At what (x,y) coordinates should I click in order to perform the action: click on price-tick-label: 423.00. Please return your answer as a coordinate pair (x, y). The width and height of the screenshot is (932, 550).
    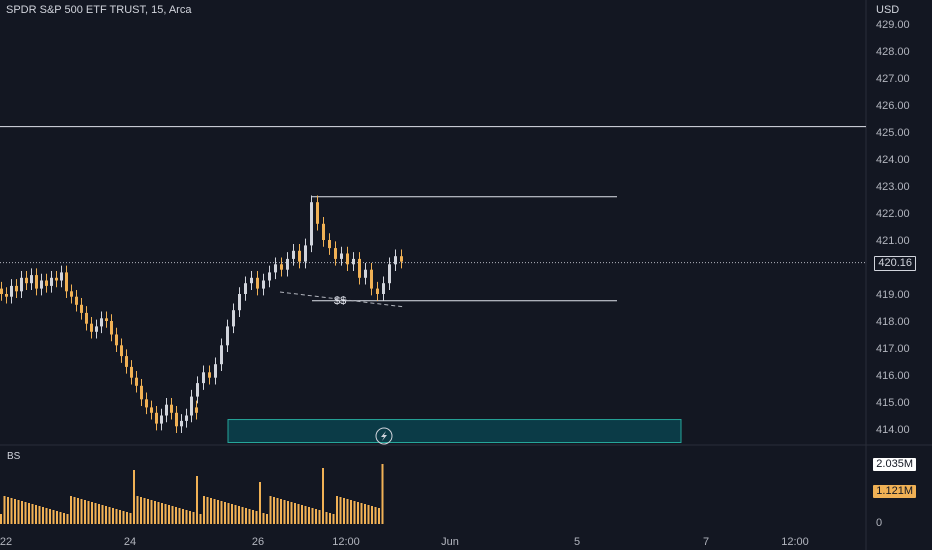
    Looking at the image, I should click on (893, 187).